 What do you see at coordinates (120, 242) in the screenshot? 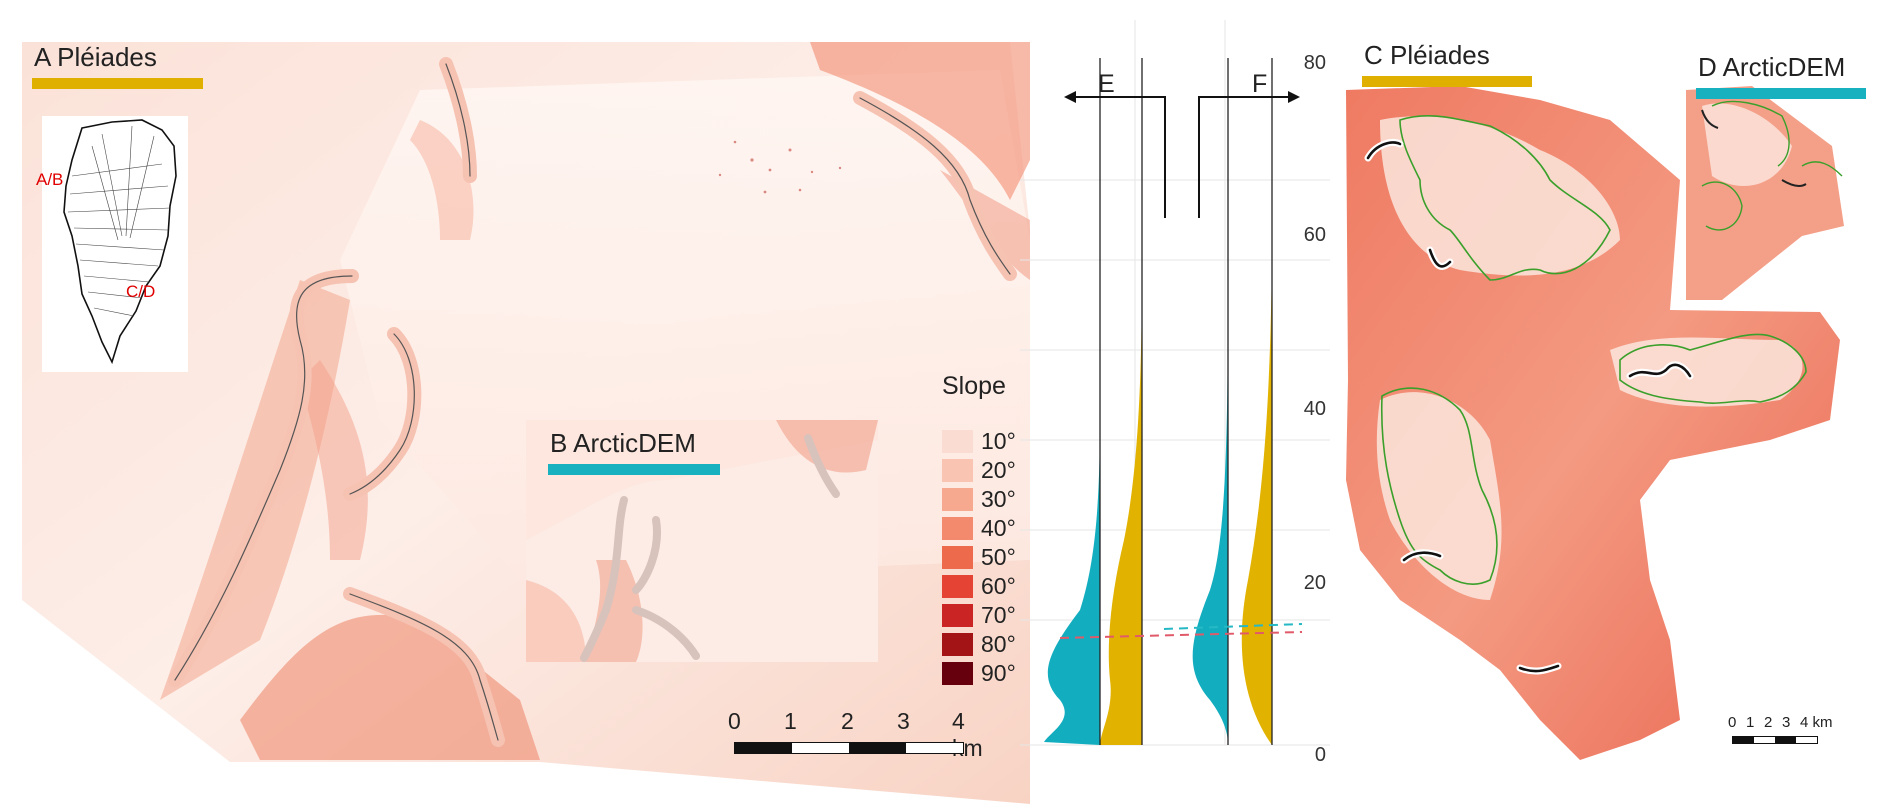
I see `greenland-outline-icon` at bounding box center [120, 242].